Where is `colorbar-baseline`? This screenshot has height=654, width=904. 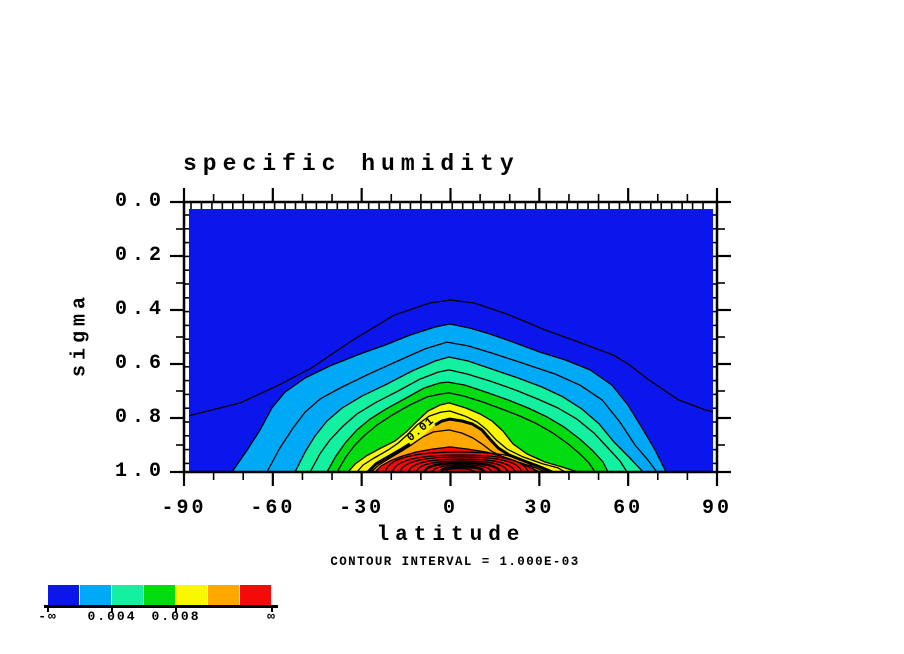 colorbar-baseline is located at coordinates (161, 606).